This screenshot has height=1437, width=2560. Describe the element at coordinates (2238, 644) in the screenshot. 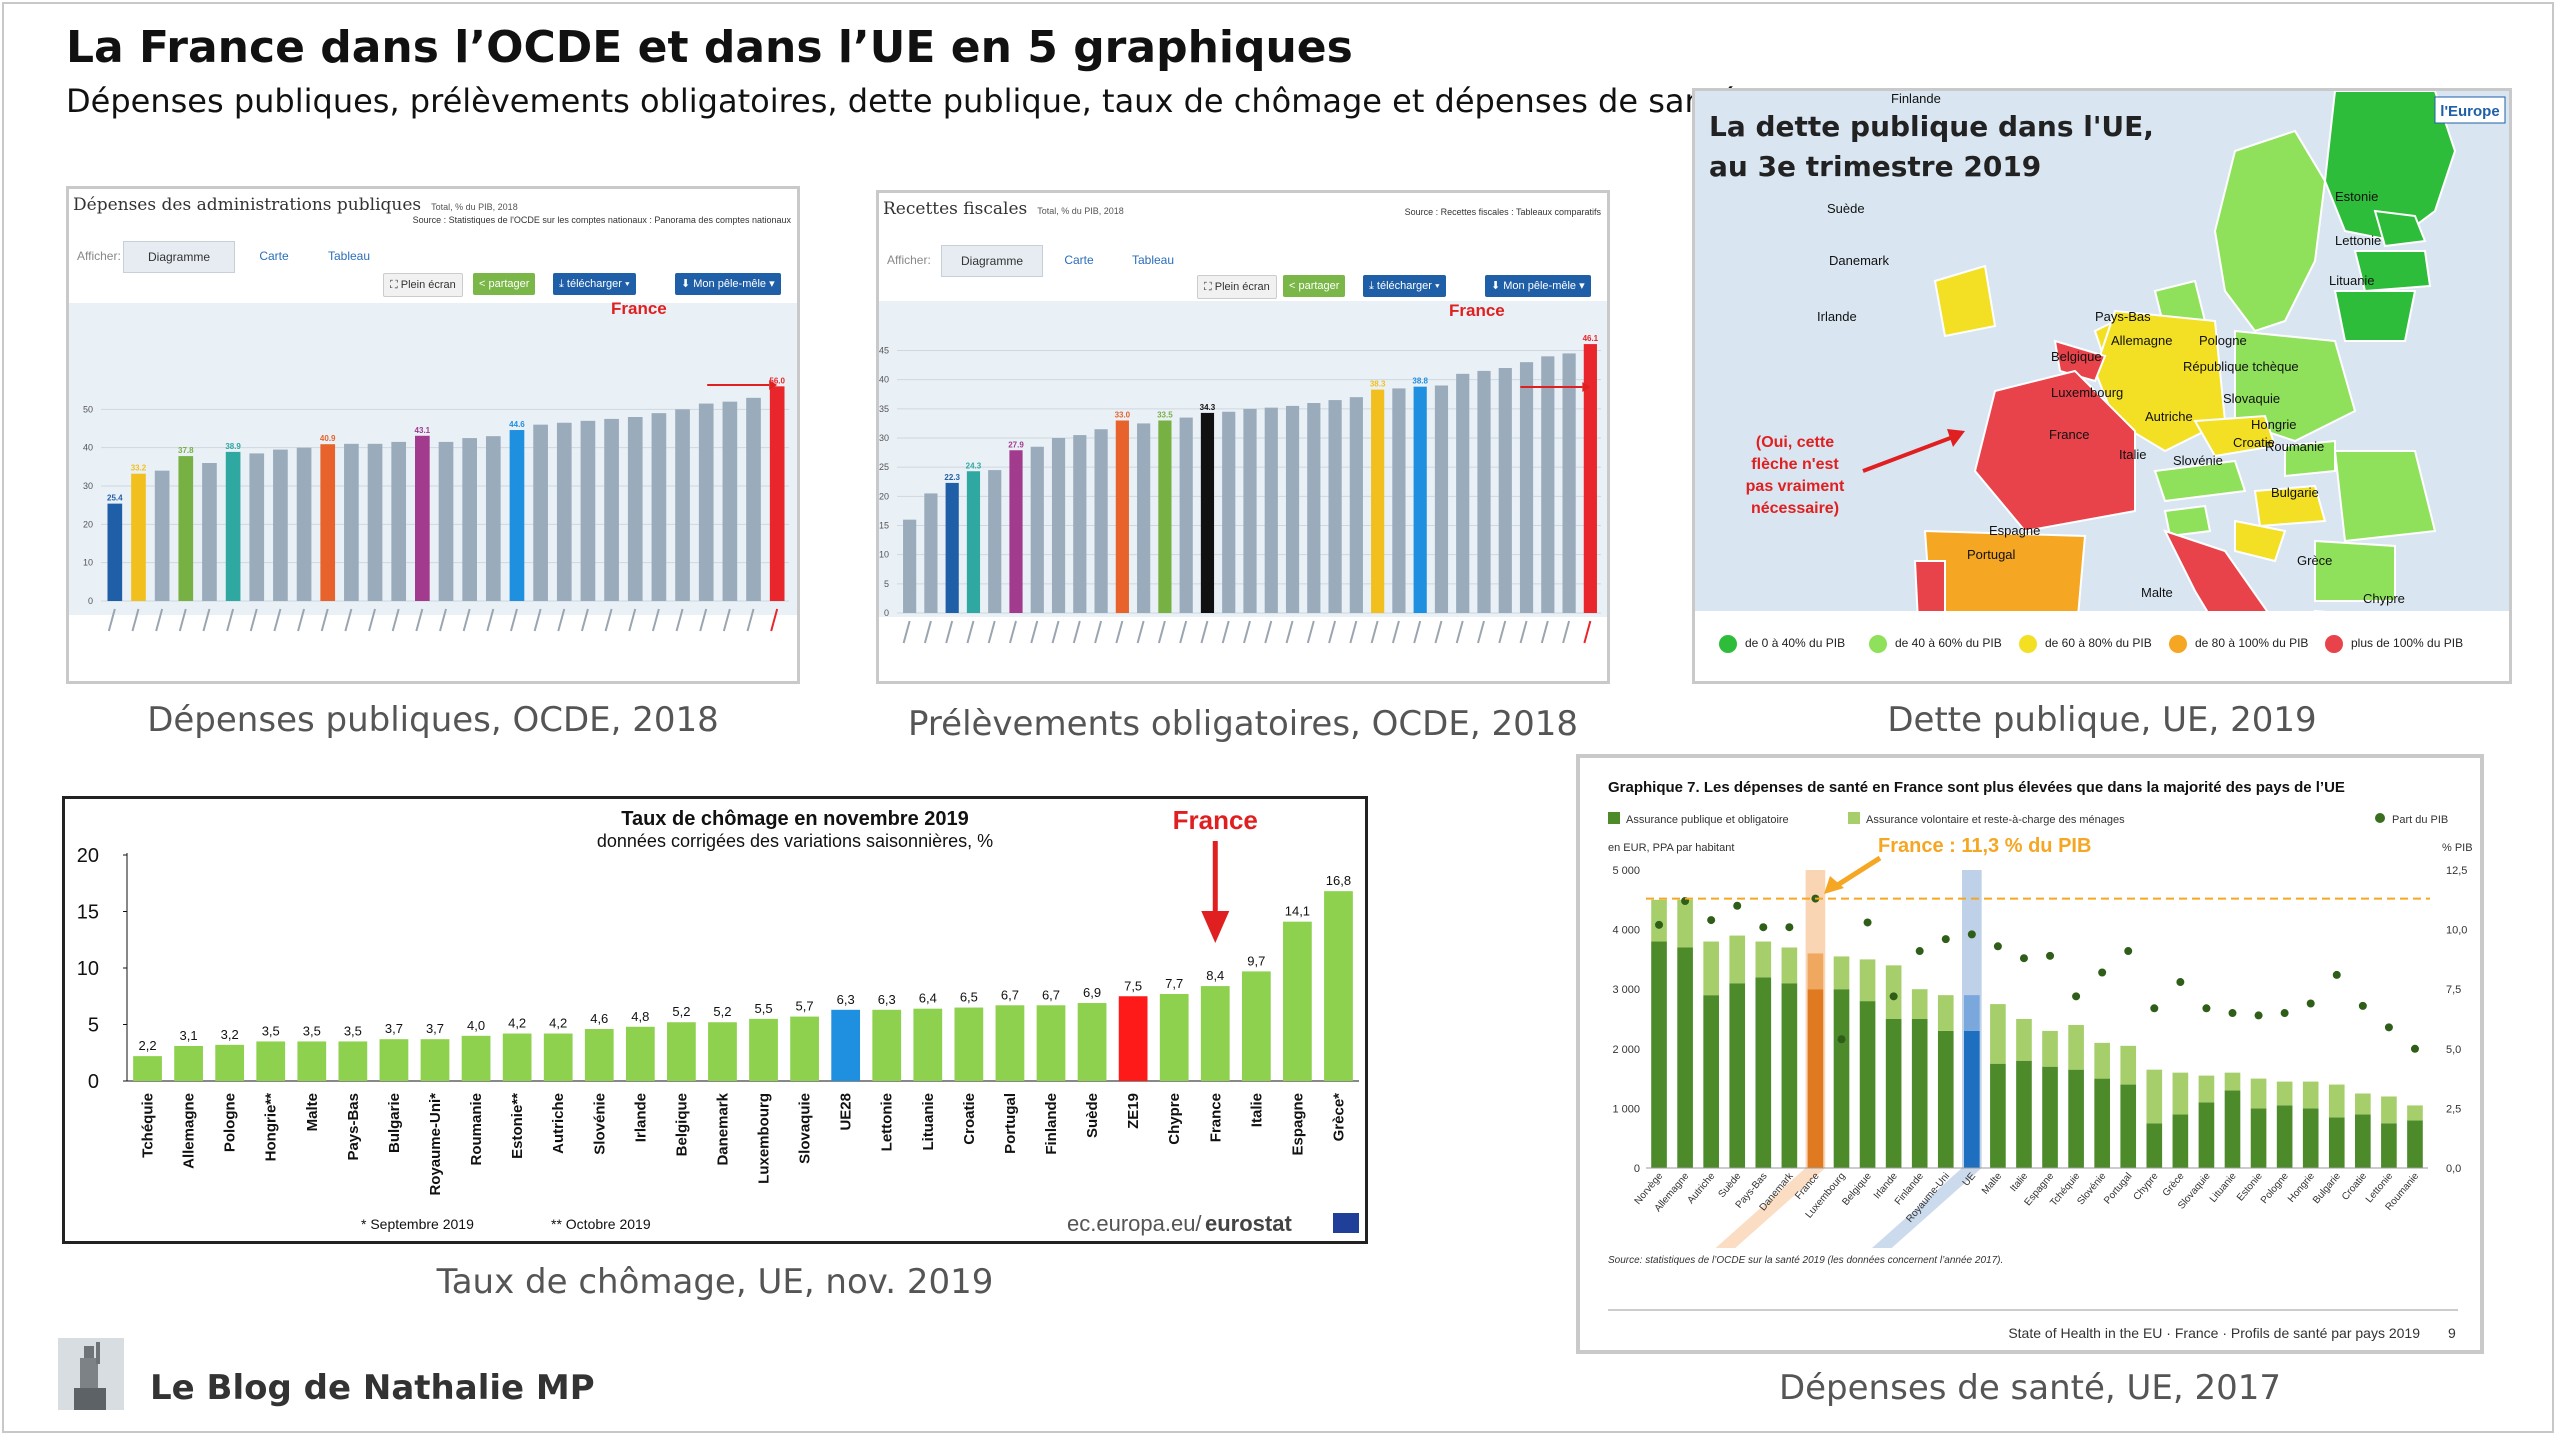

I see `legend-item: de 80 à 100% du PIB` at that location.